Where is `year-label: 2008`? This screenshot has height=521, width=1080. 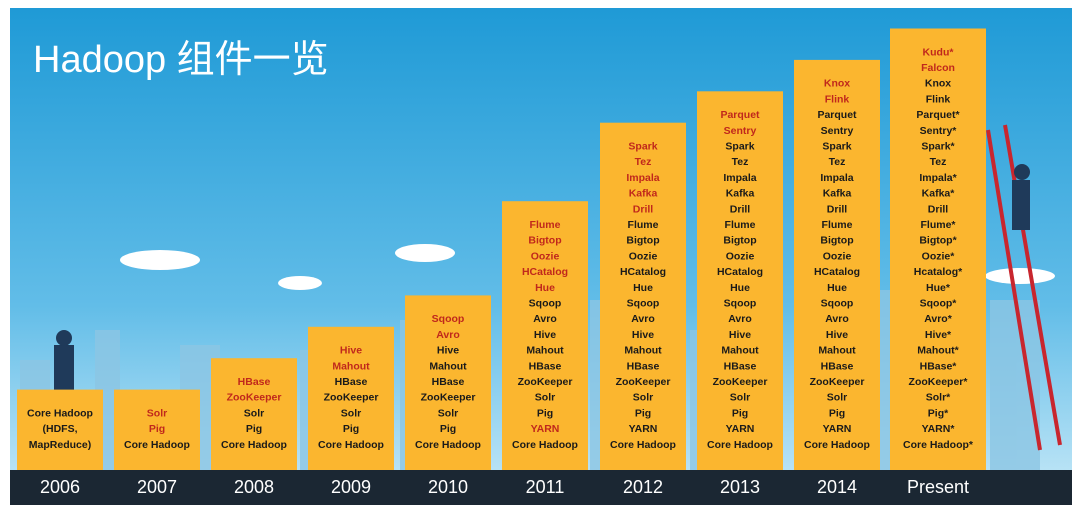
year-label: 2008 is located at coordinates (254, 487).